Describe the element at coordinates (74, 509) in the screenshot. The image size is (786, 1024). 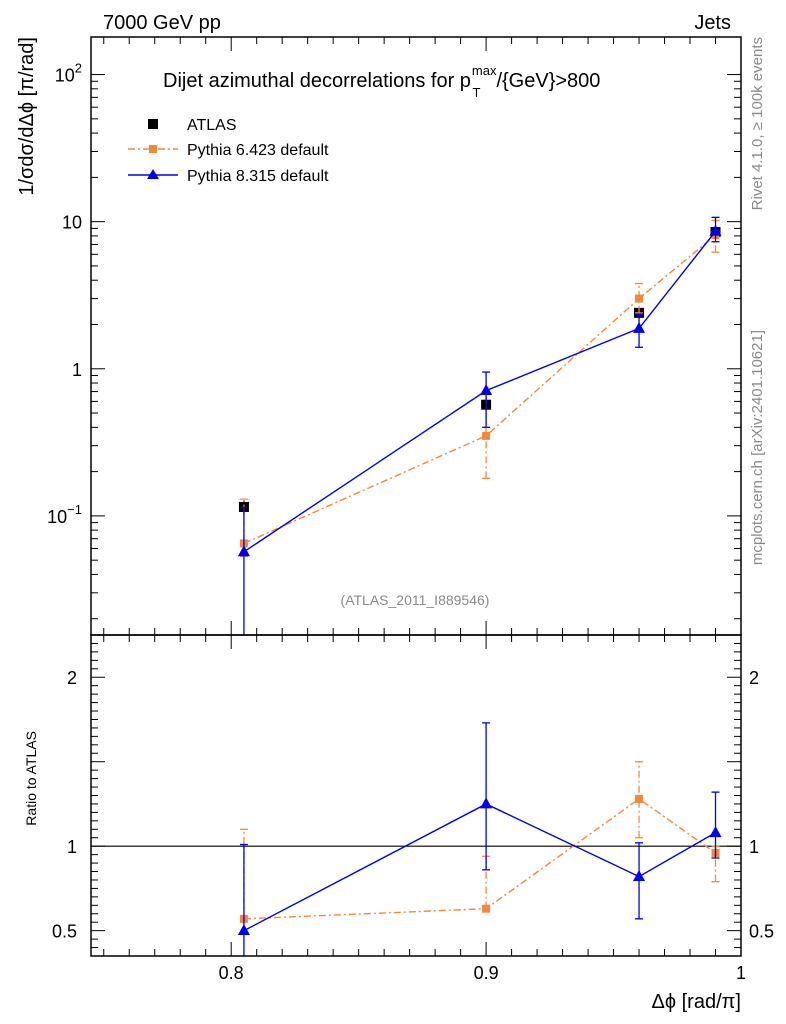
I see `y-tick-exponent: −1` at that location.